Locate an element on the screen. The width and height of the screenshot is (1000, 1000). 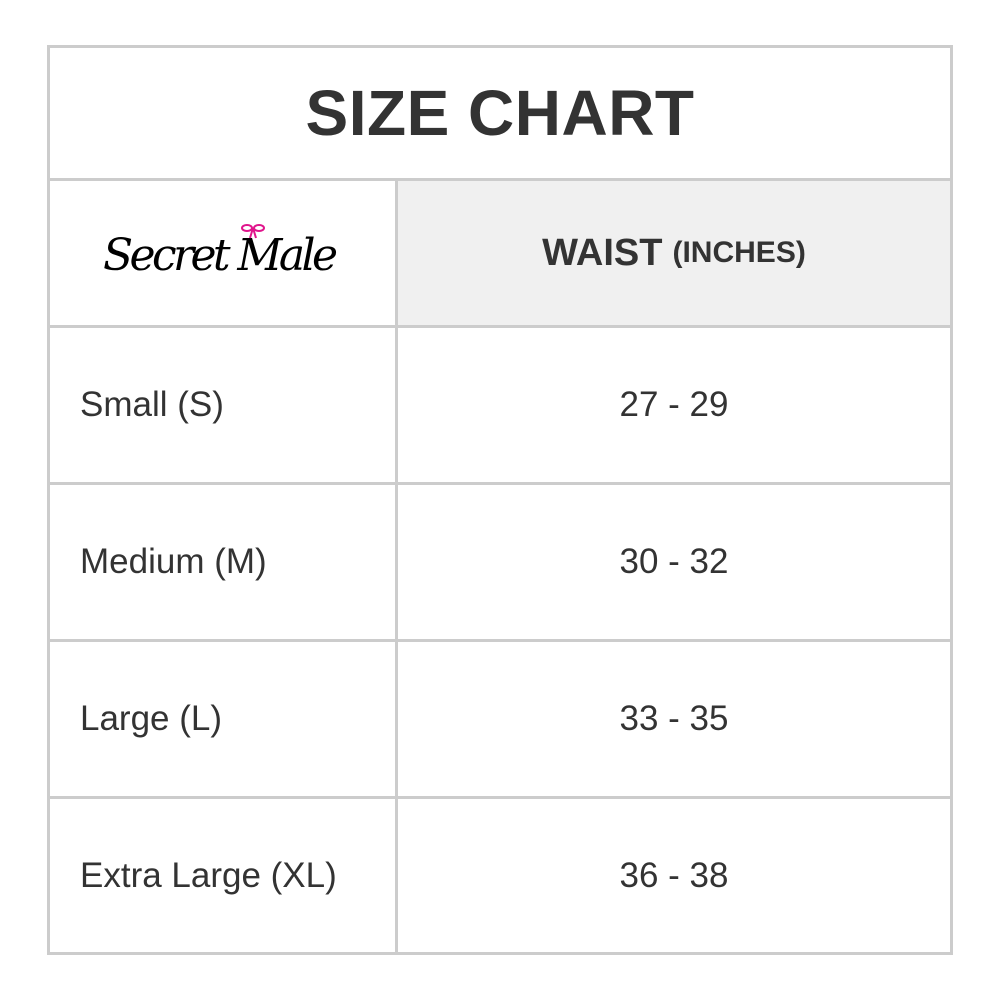
waist-cell: 27 - 29 is located at coordinates (674, 404).